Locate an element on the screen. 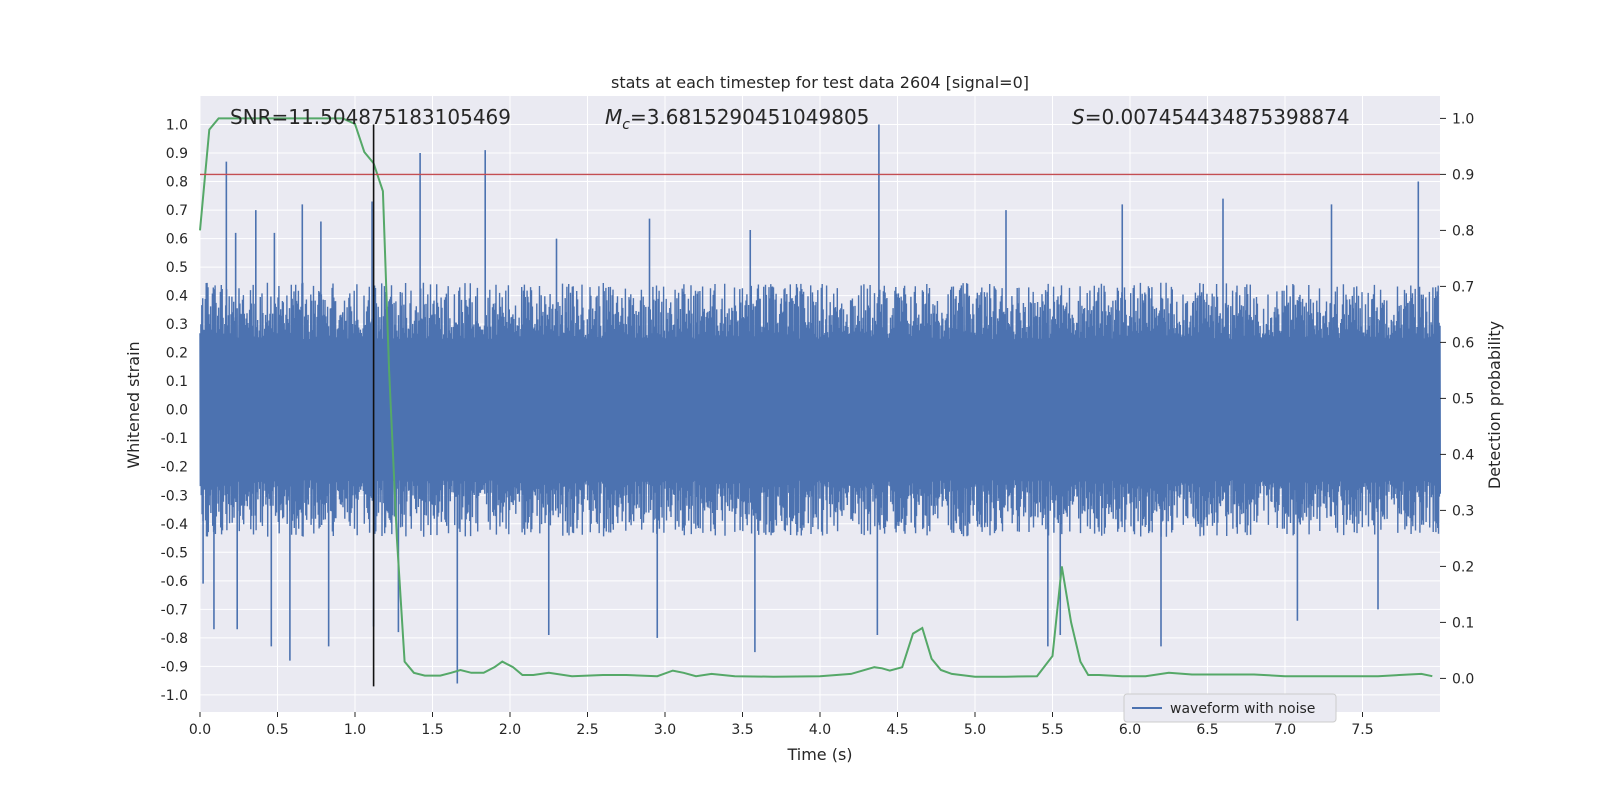 This screenshot has width=1600, height=800. x-tick-label: 5.0 is located at coordinates (975, 730).